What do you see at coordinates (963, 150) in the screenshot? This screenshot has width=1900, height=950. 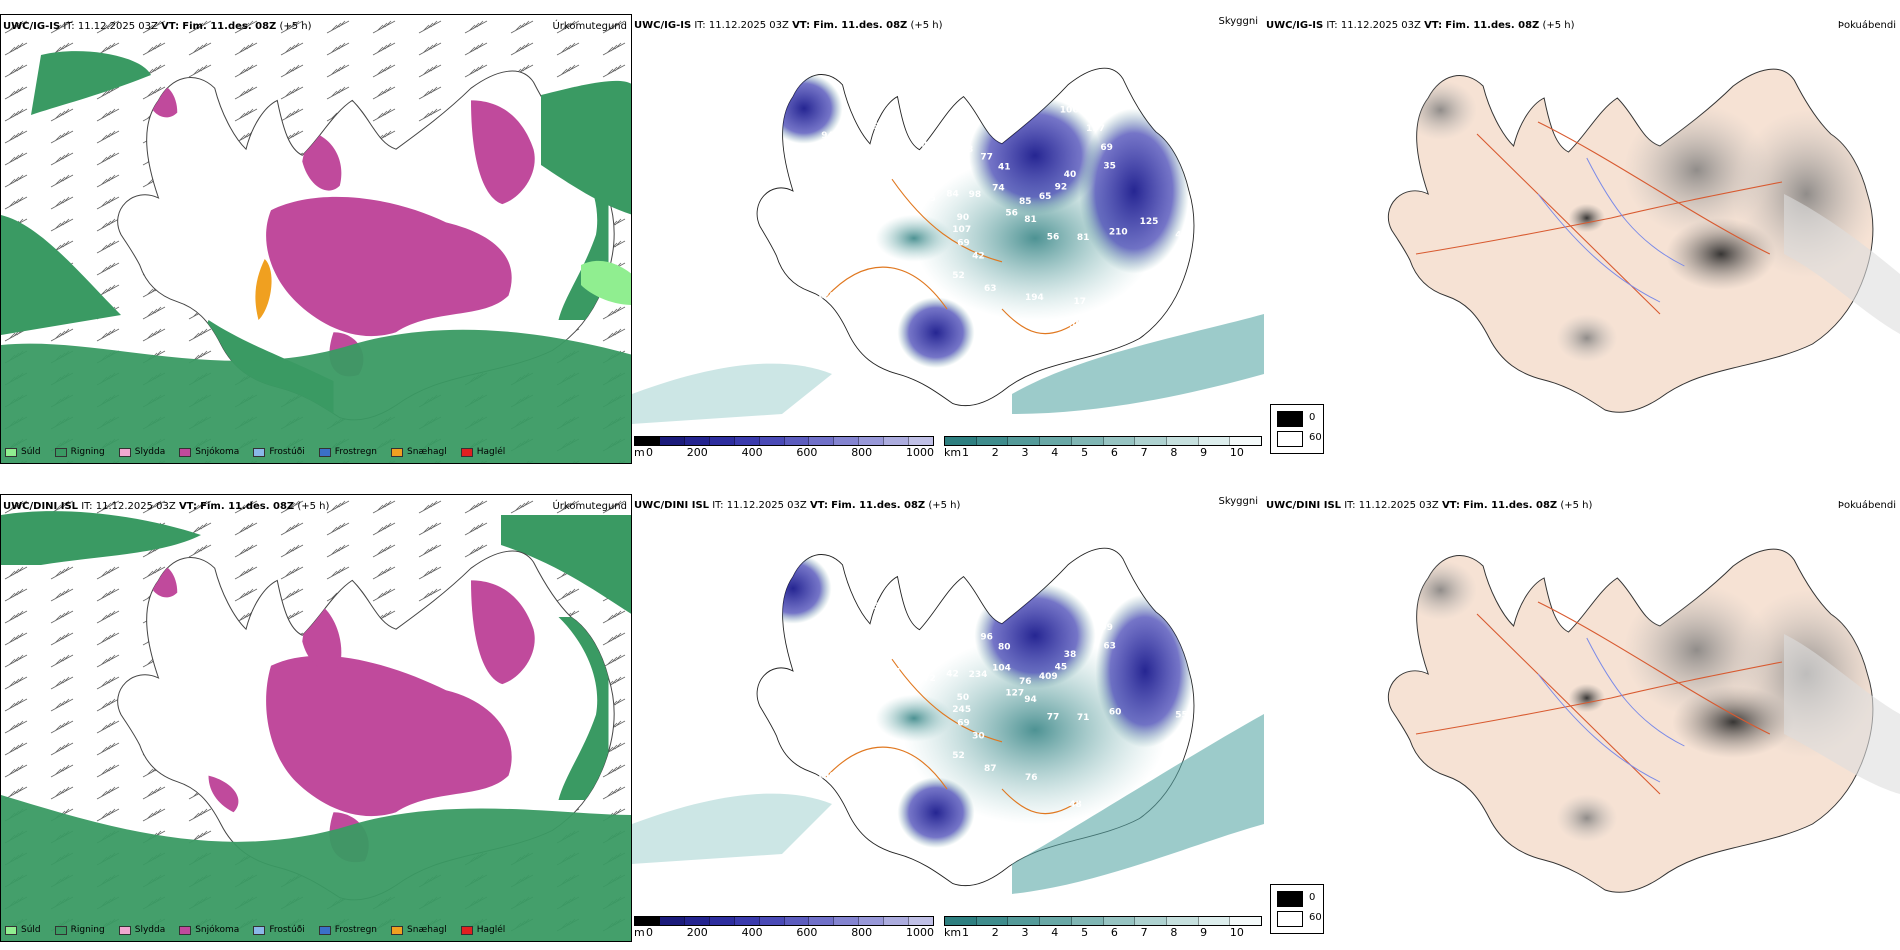 I see `visibility-value-label: 588` at bounding box center [963, 150].